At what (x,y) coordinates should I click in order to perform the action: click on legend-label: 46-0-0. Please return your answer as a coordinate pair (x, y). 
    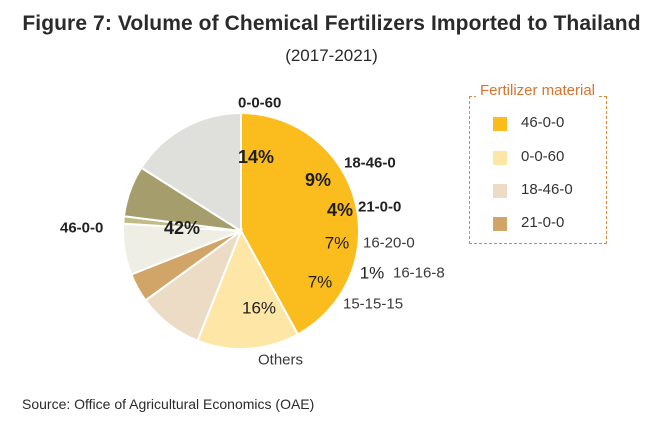
    Looking at the image, I should click on (543, 122).